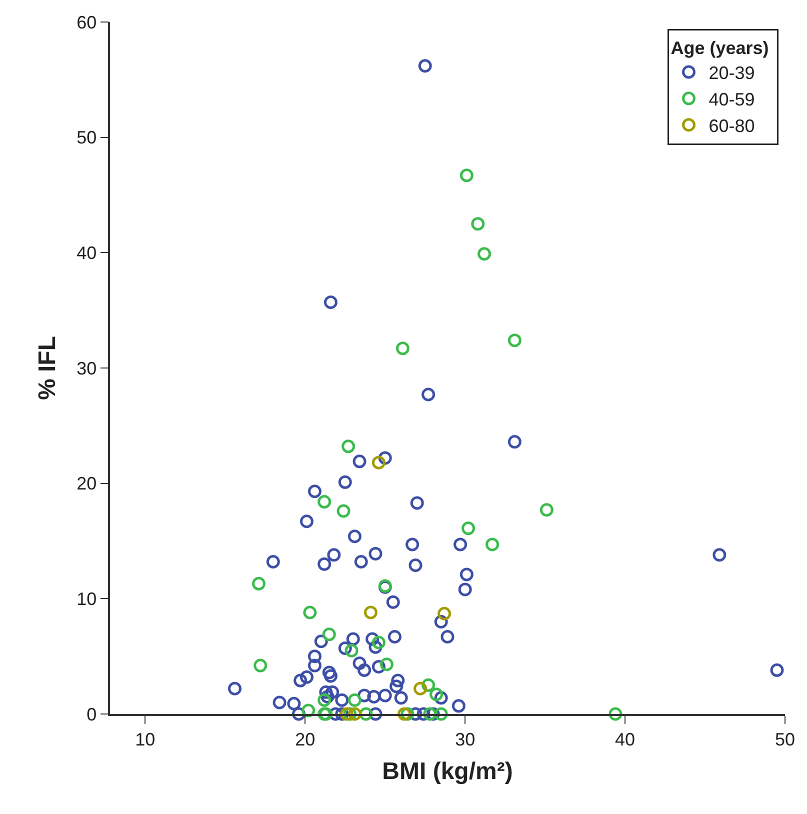  What do you see at coordinates (731, 126) in the screenshot?
I see `legend-label: 60-80` at bounding box center [731, 126].